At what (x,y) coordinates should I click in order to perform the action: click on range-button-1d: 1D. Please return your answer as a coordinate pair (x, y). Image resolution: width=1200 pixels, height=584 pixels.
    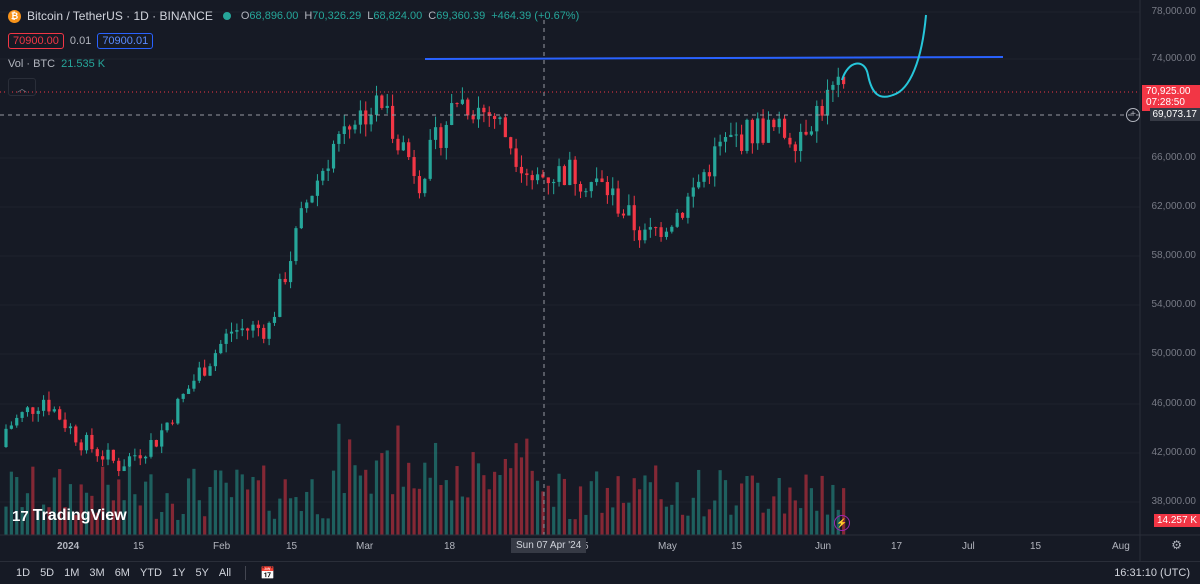
    Looking at the image, I should click on (23, 573).